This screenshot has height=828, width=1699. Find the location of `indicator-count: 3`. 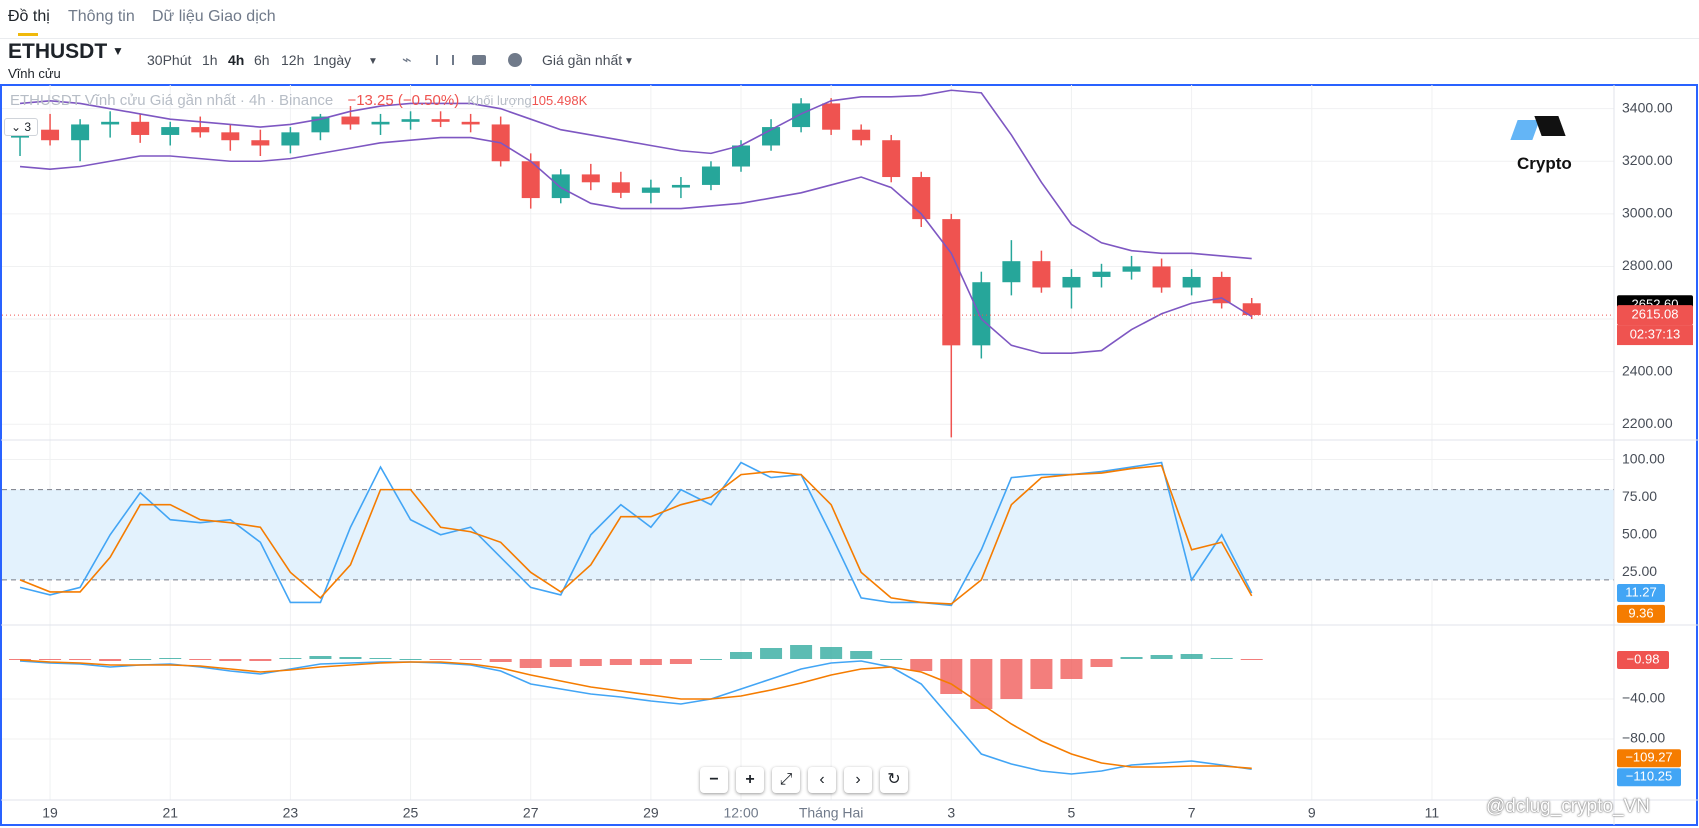

indicator-count: 3 is located at coordinates (28, 127).